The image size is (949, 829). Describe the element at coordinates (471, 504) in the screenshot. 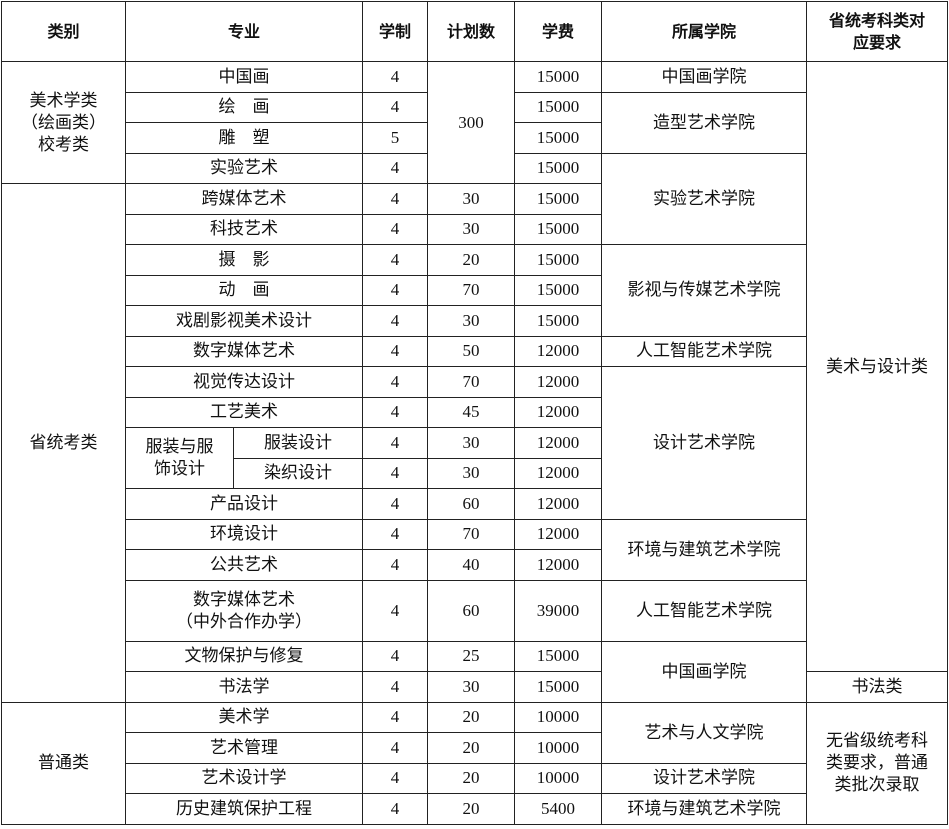

I see `plan-cell: 60` at that location.